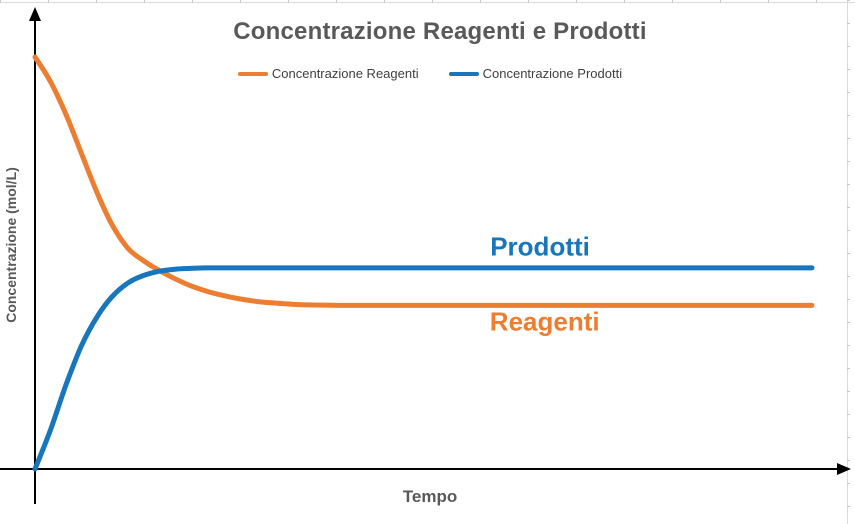 Image resolution: width=855 pixels, height=524 pixels. I want to click on legend-item-prodotti: Concentrazione Prodotti, so click(535, 73).